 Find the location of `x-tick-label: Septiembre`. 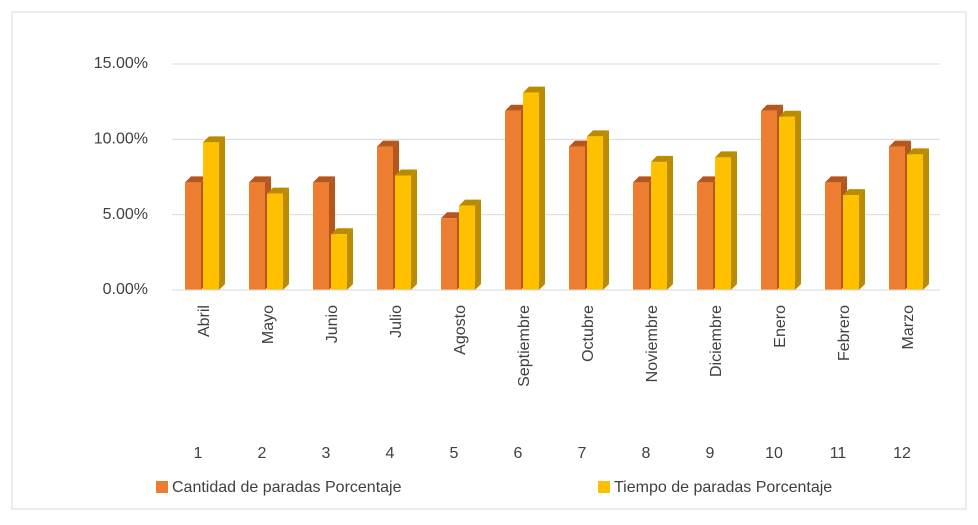

x-tick-label: Septiembre is located at coordinates (524, 346).